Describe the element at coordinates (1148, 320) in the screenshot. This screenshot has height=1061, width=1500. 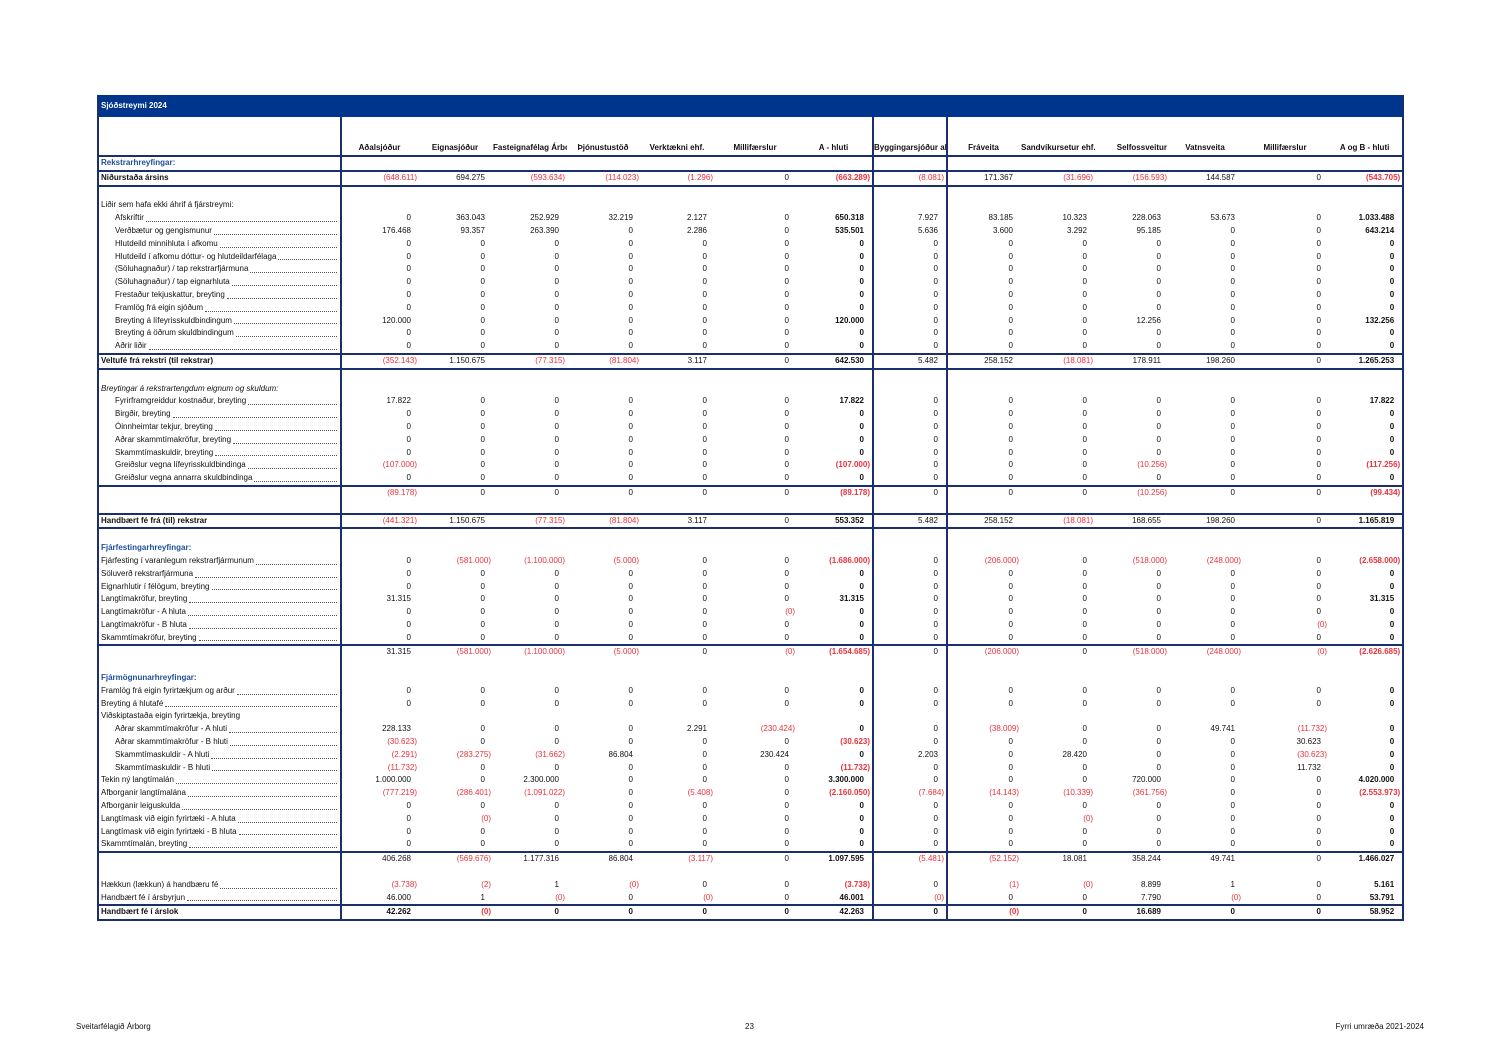
I see `value: 12.256` at that location.